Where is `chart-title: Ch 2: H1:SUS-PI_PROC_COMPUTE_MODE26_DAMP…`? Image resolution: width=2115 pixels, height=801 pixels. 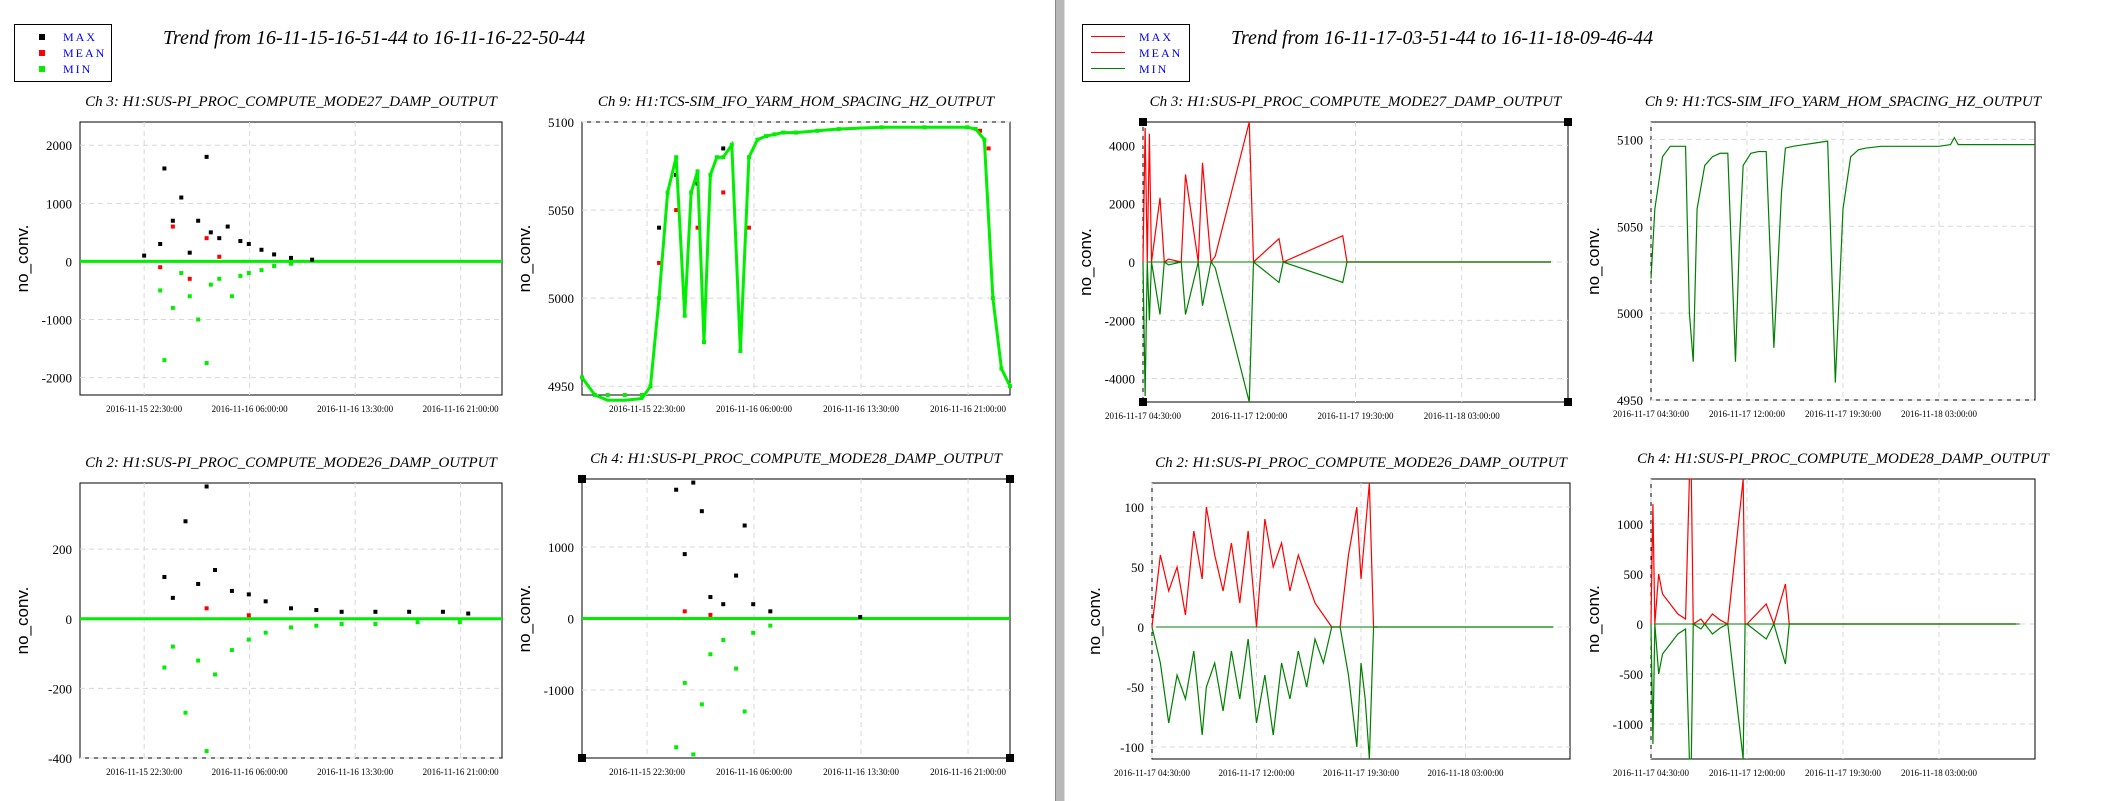 chart-title: Ch 2: H1:SUS-PI_PROC_COMPUTE_MODE26_DAMP… is located at coordinates (291, 463).